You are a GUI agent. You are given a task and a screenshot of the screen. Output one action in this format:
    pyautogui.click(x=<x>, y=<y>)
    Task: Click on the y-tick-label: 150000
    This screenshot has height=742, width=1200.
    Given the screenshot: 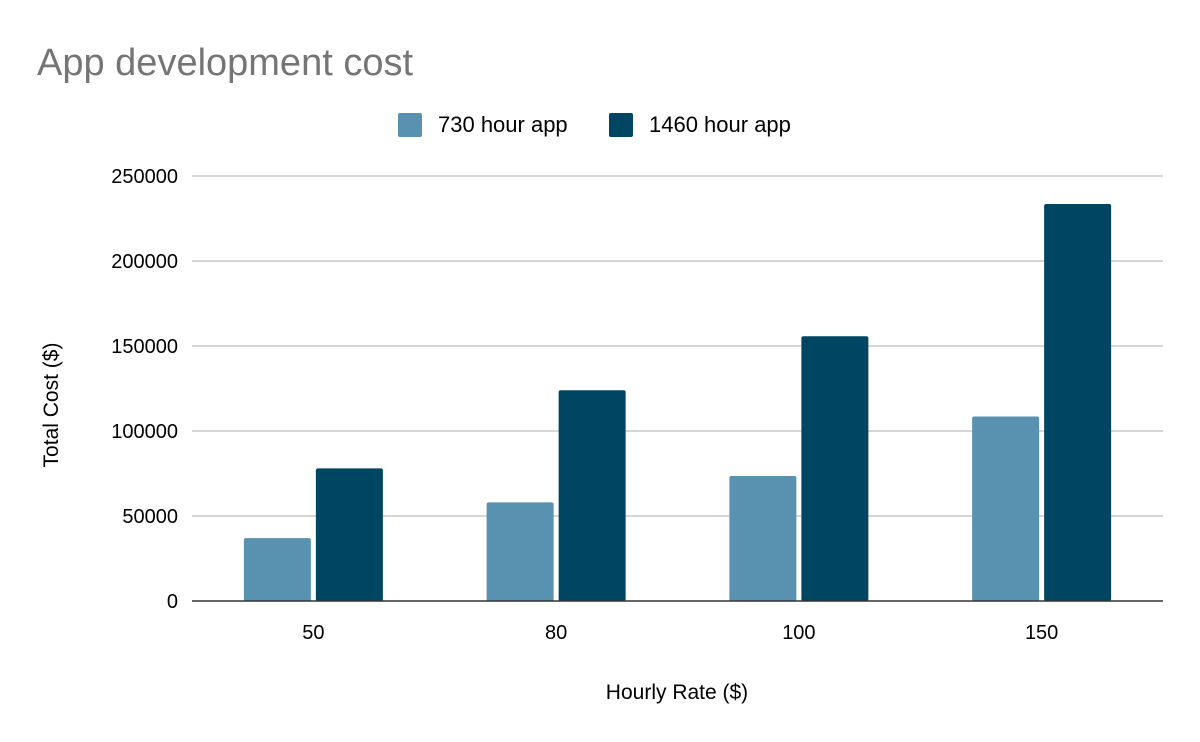 What is the action you would take?
    pyautogui.click(x=144, y=347)
    